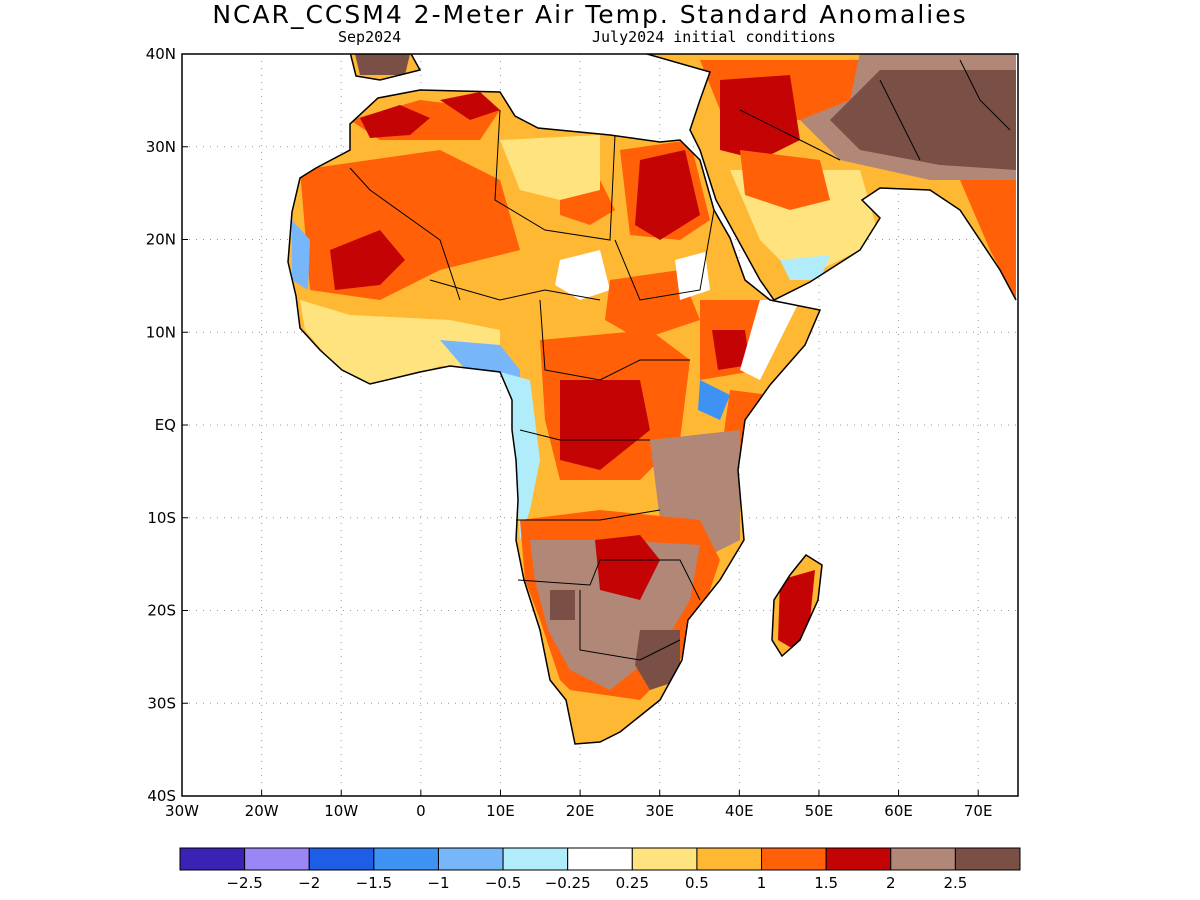 This screenshot has height=900, width=1200. What do you see at coordinates (161, 147) in the screenshot?
I see `lat-tick-label: 30N` at bounding box center [161, 147].